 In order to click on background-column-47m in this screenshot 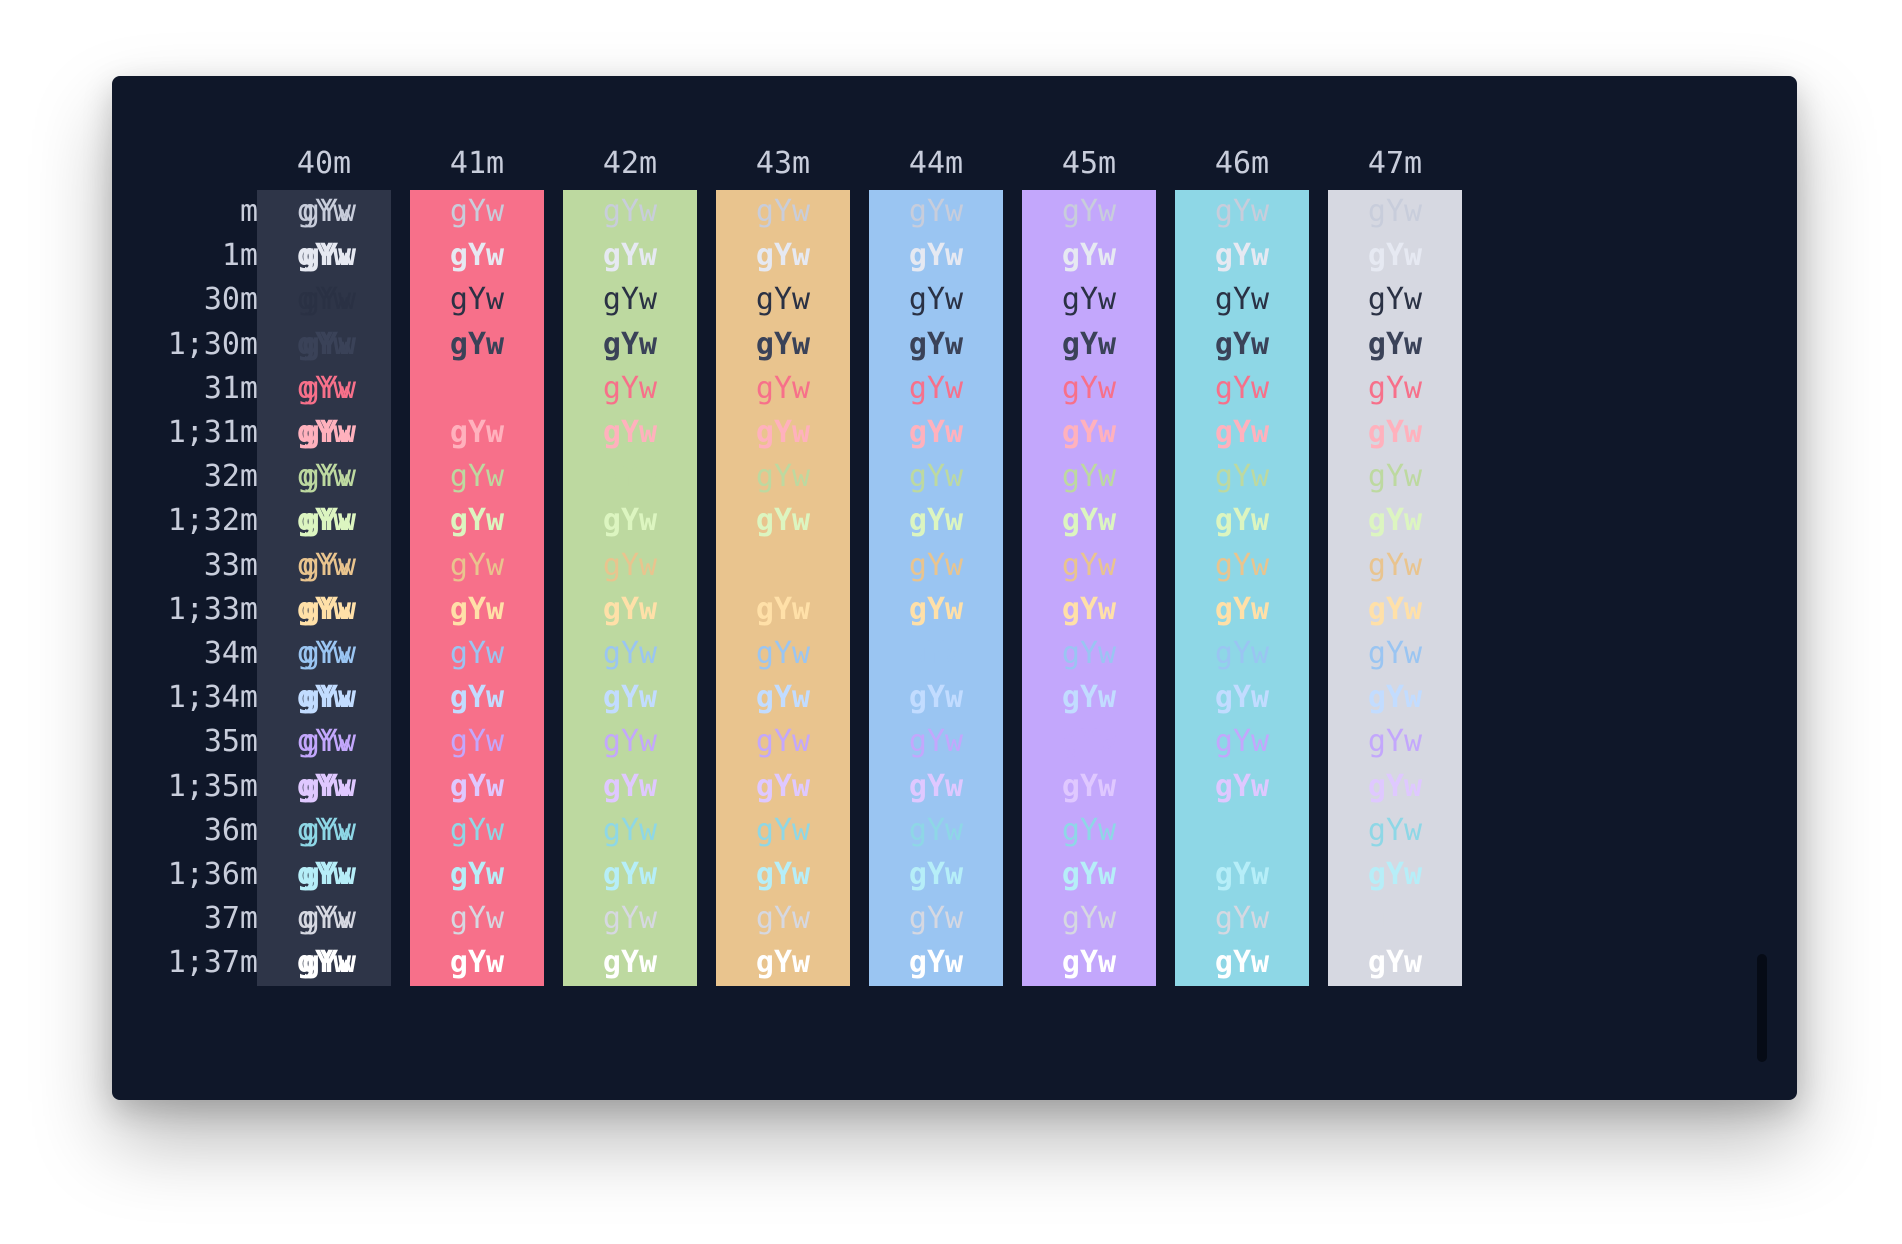, I will do `click(1395, 588)`.